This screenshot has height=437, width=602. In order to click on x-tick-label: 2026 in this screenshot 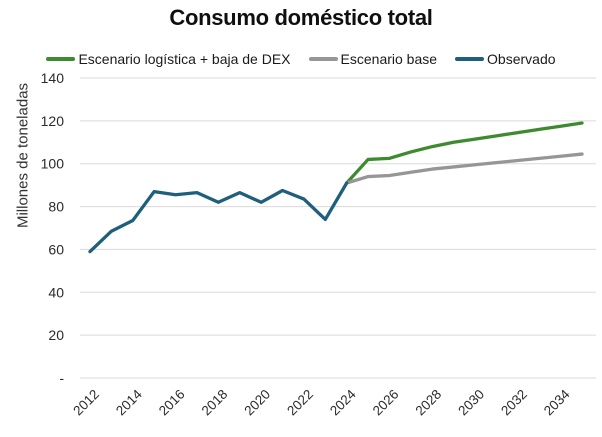, I will do `click(386, 403)`.